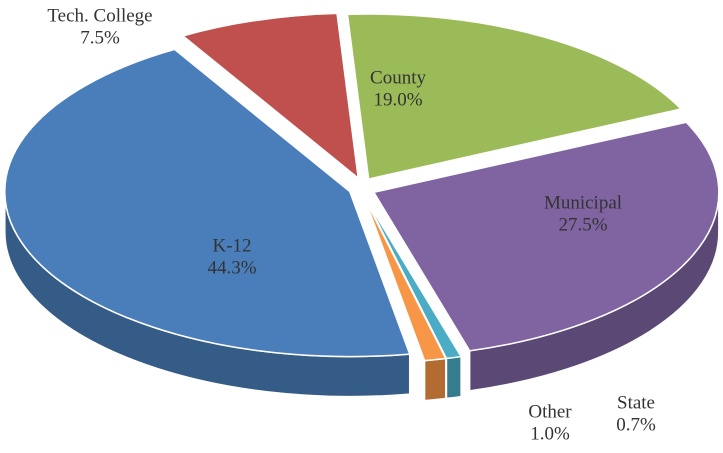 The image size is (723, 453). Describe the element at coordinates (582, 224) in the screenshot. I see `slice-value: 27.5%` at that location.